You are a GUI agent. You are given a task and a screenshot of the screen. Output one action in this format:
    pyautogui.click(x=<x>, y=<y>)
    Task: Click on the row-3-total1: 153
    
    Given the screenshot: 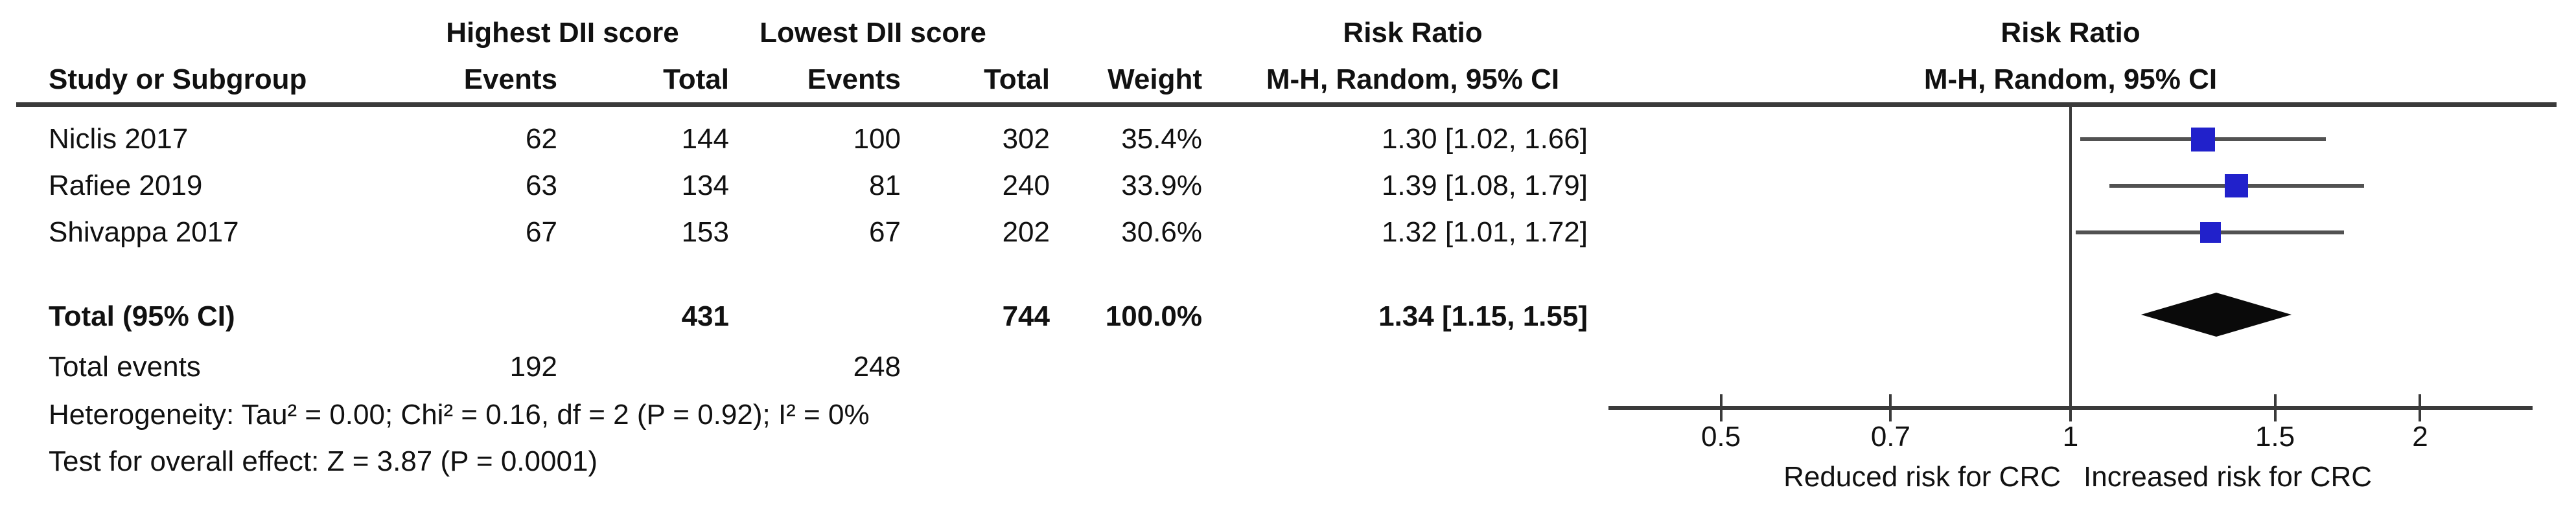 What is the action you would take?
    pyautogui.click(x=705, y=232)
    